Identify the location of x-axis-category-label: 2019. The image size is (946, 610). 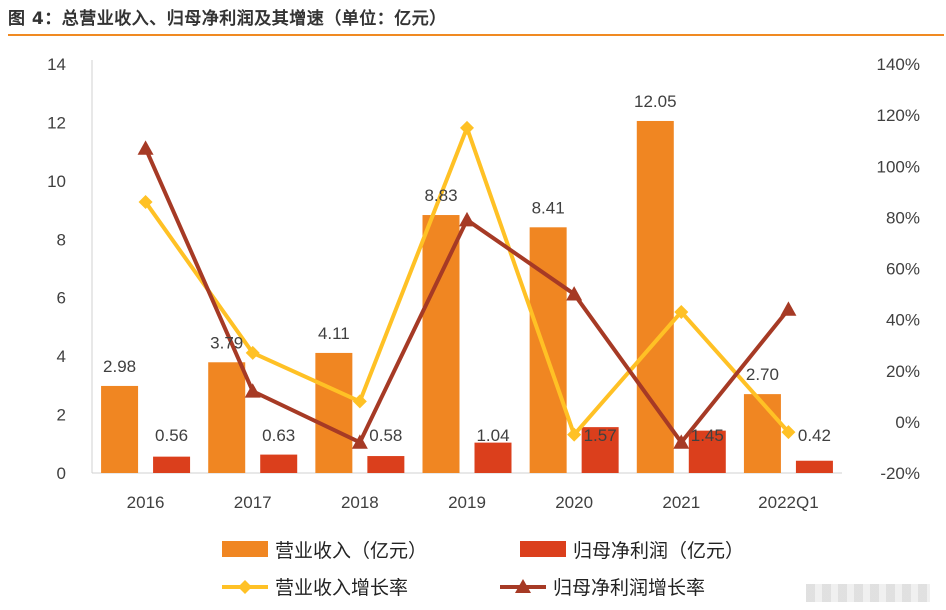
(467, 502).